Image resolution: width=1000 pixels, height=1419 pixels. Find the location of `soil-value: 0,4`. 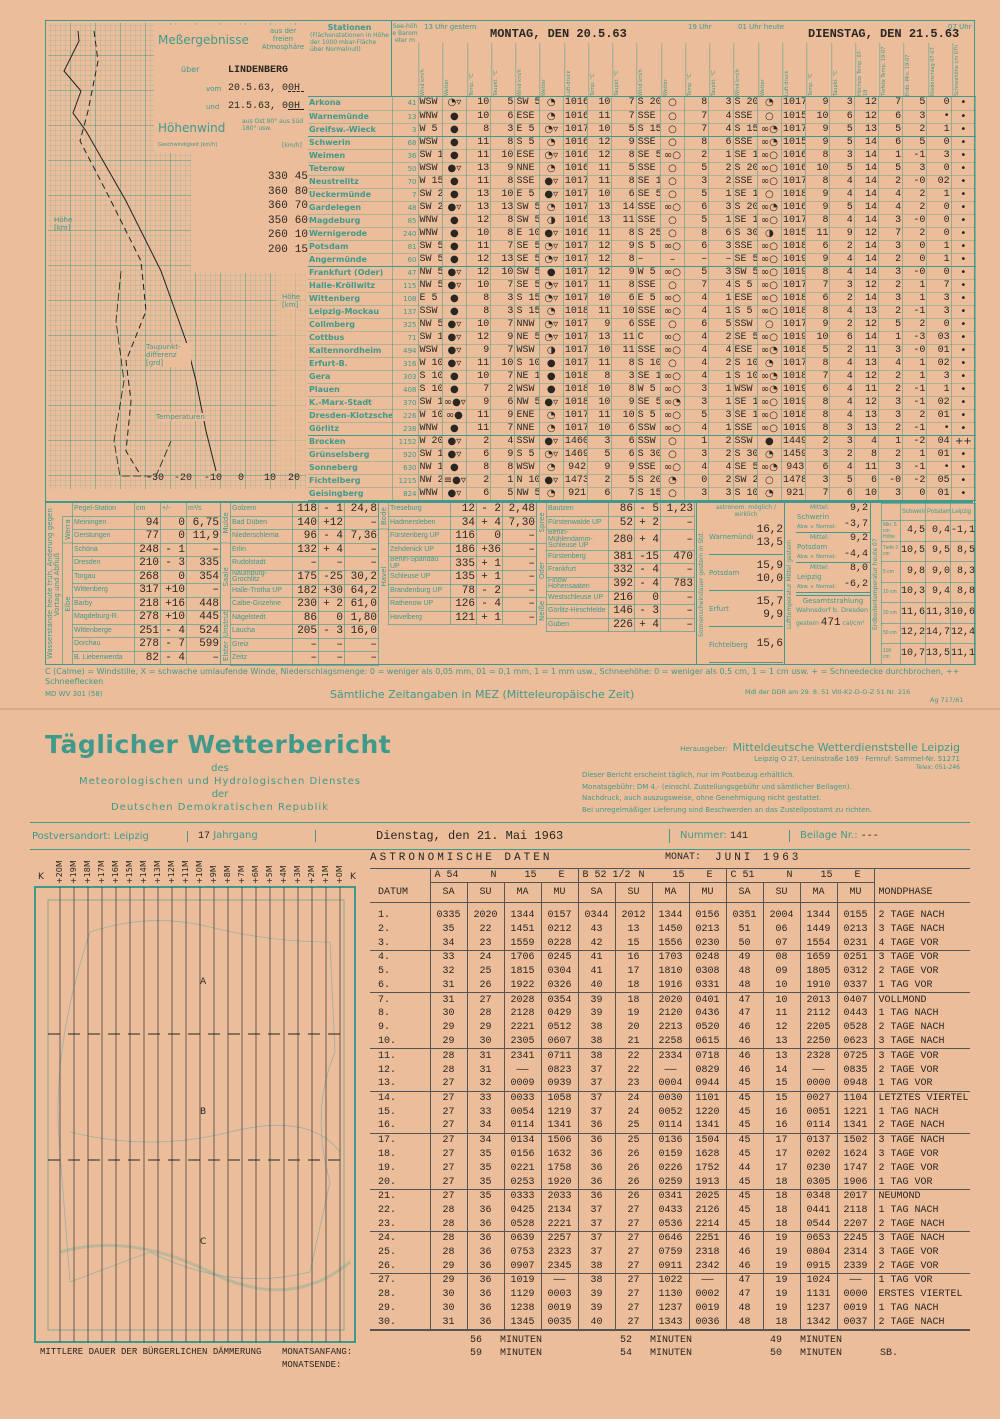

soil-value: 0,4 is located at coordinates (938, 531).